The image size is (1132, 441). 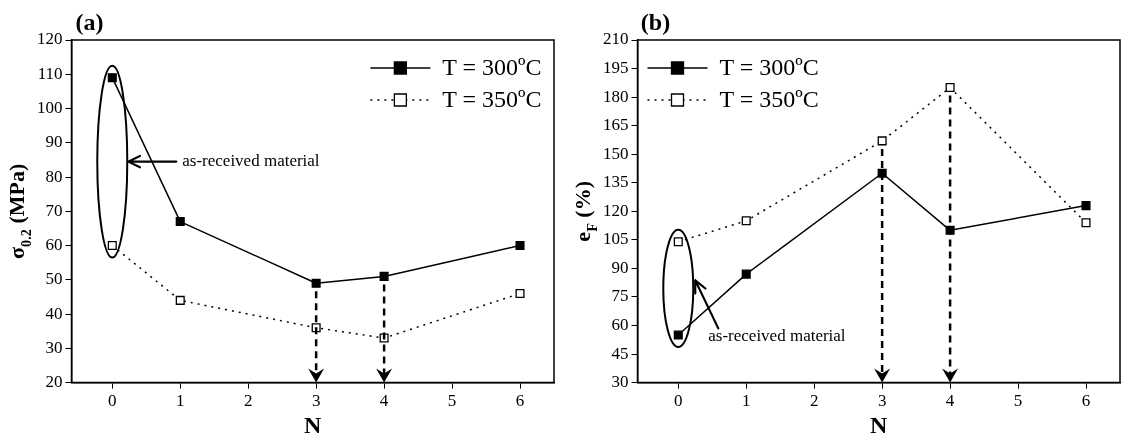 What do you see at coordinates (620, 353) in the screenshot?
I see `y-tick-label: 45` at bounding box center [620, 353].